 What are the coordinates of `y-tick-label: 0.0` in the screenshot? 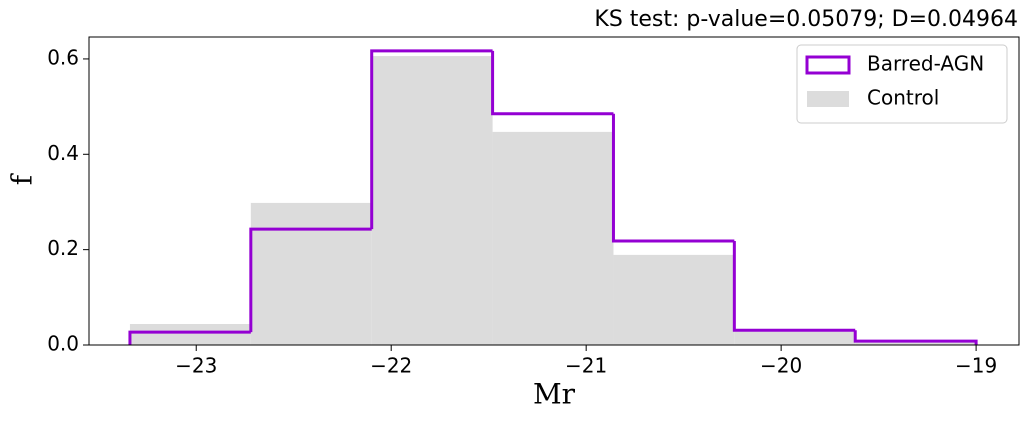 It's located at (63, 344).